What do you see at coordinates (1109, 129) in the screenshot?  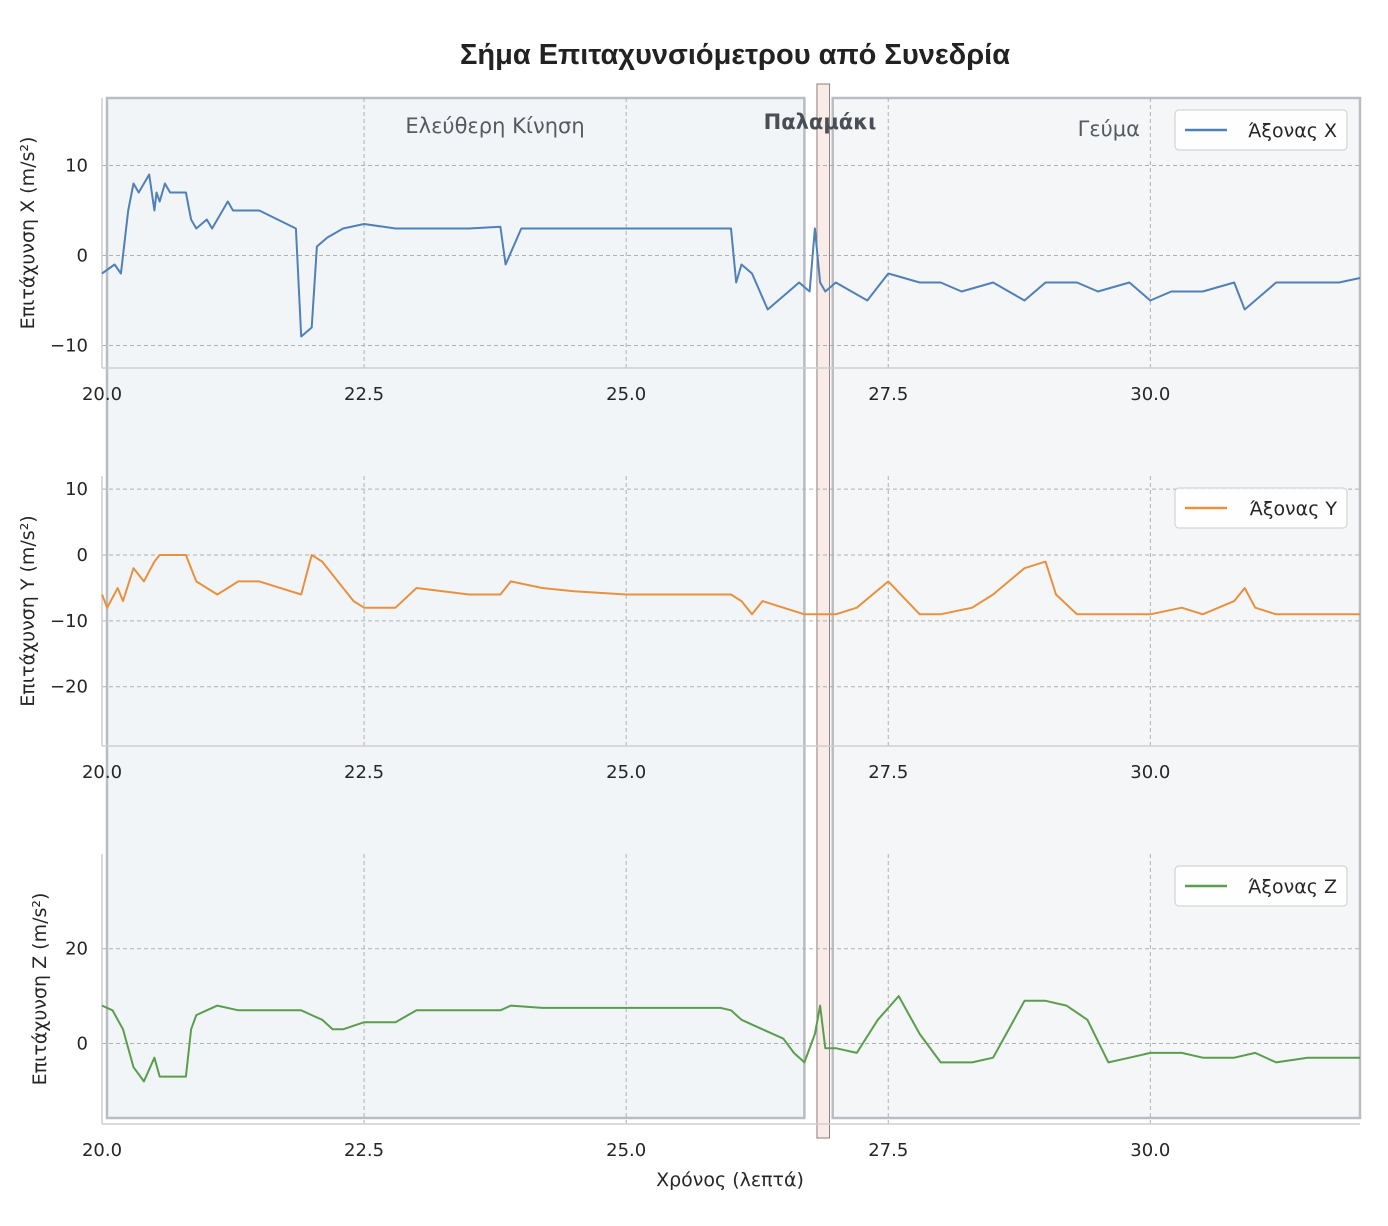 I see `region-label-3: Γεύμα` at bounding box center [1109, 129].